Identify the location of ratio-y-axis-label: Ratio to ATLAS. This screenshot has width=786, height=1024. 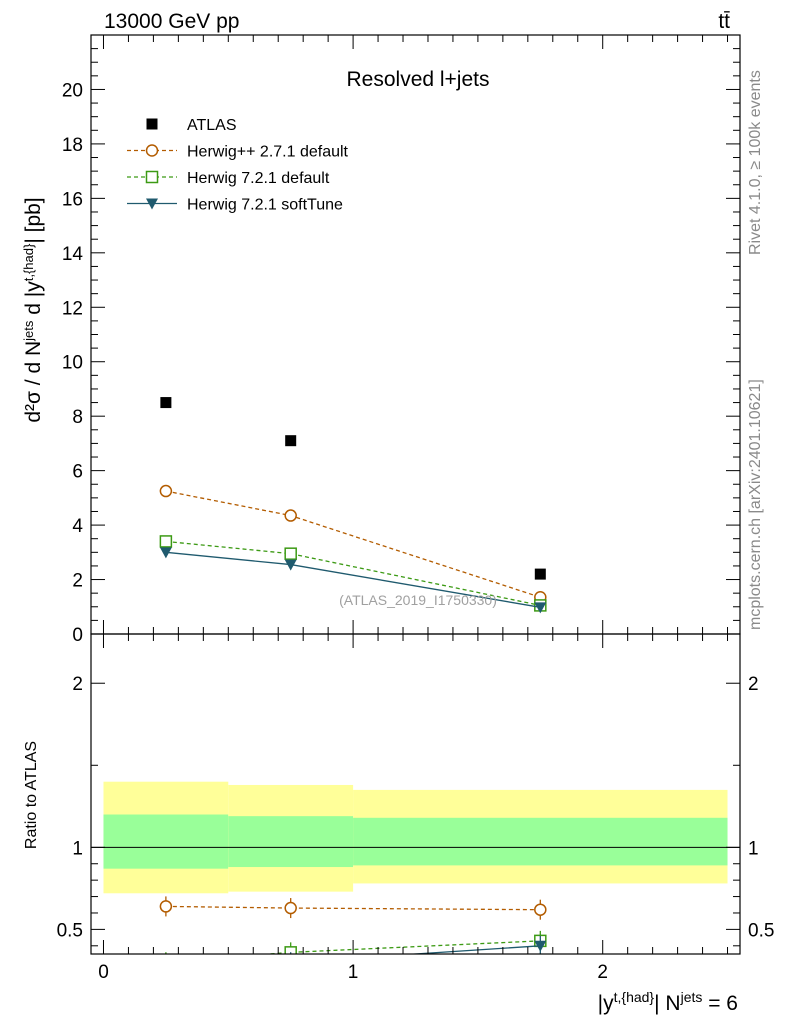
(31, 795).